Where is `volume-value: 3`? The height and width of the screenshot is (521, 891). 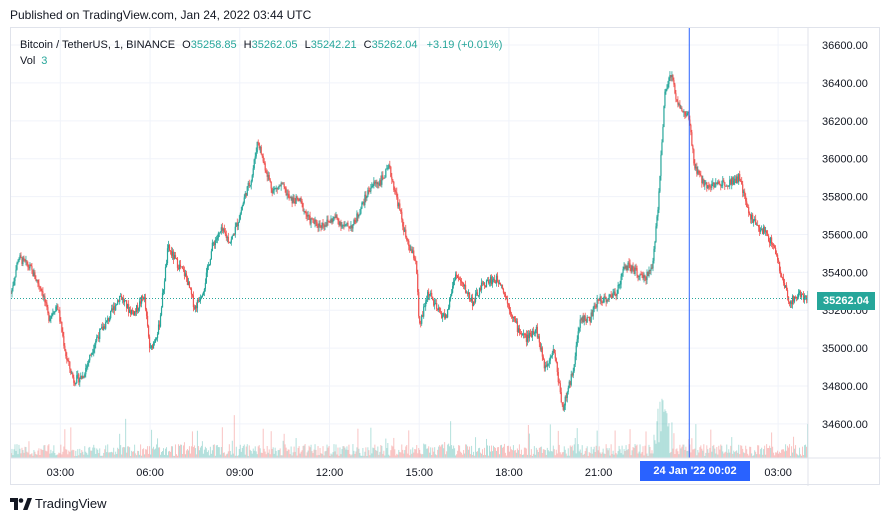
volume-value: 3 is located at coordinates (44, 61).